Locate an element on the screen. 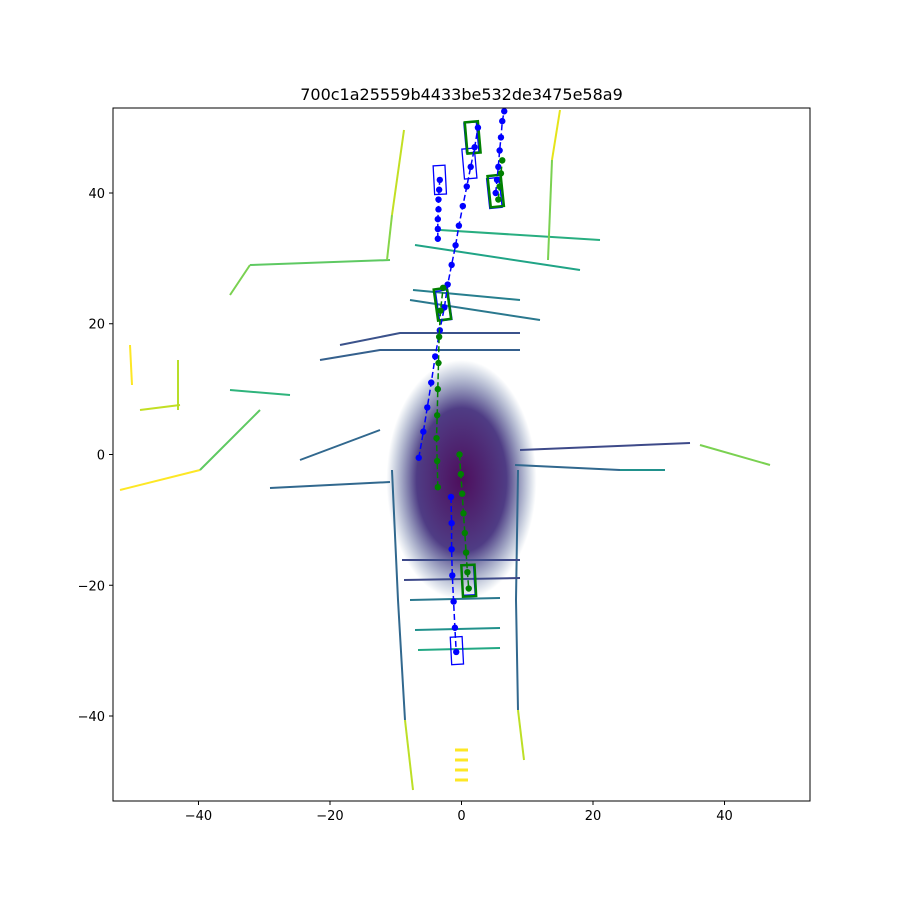 This screenshot has width=900, height=900. y-tick-label: 0 is located at coordinates (101, 456).